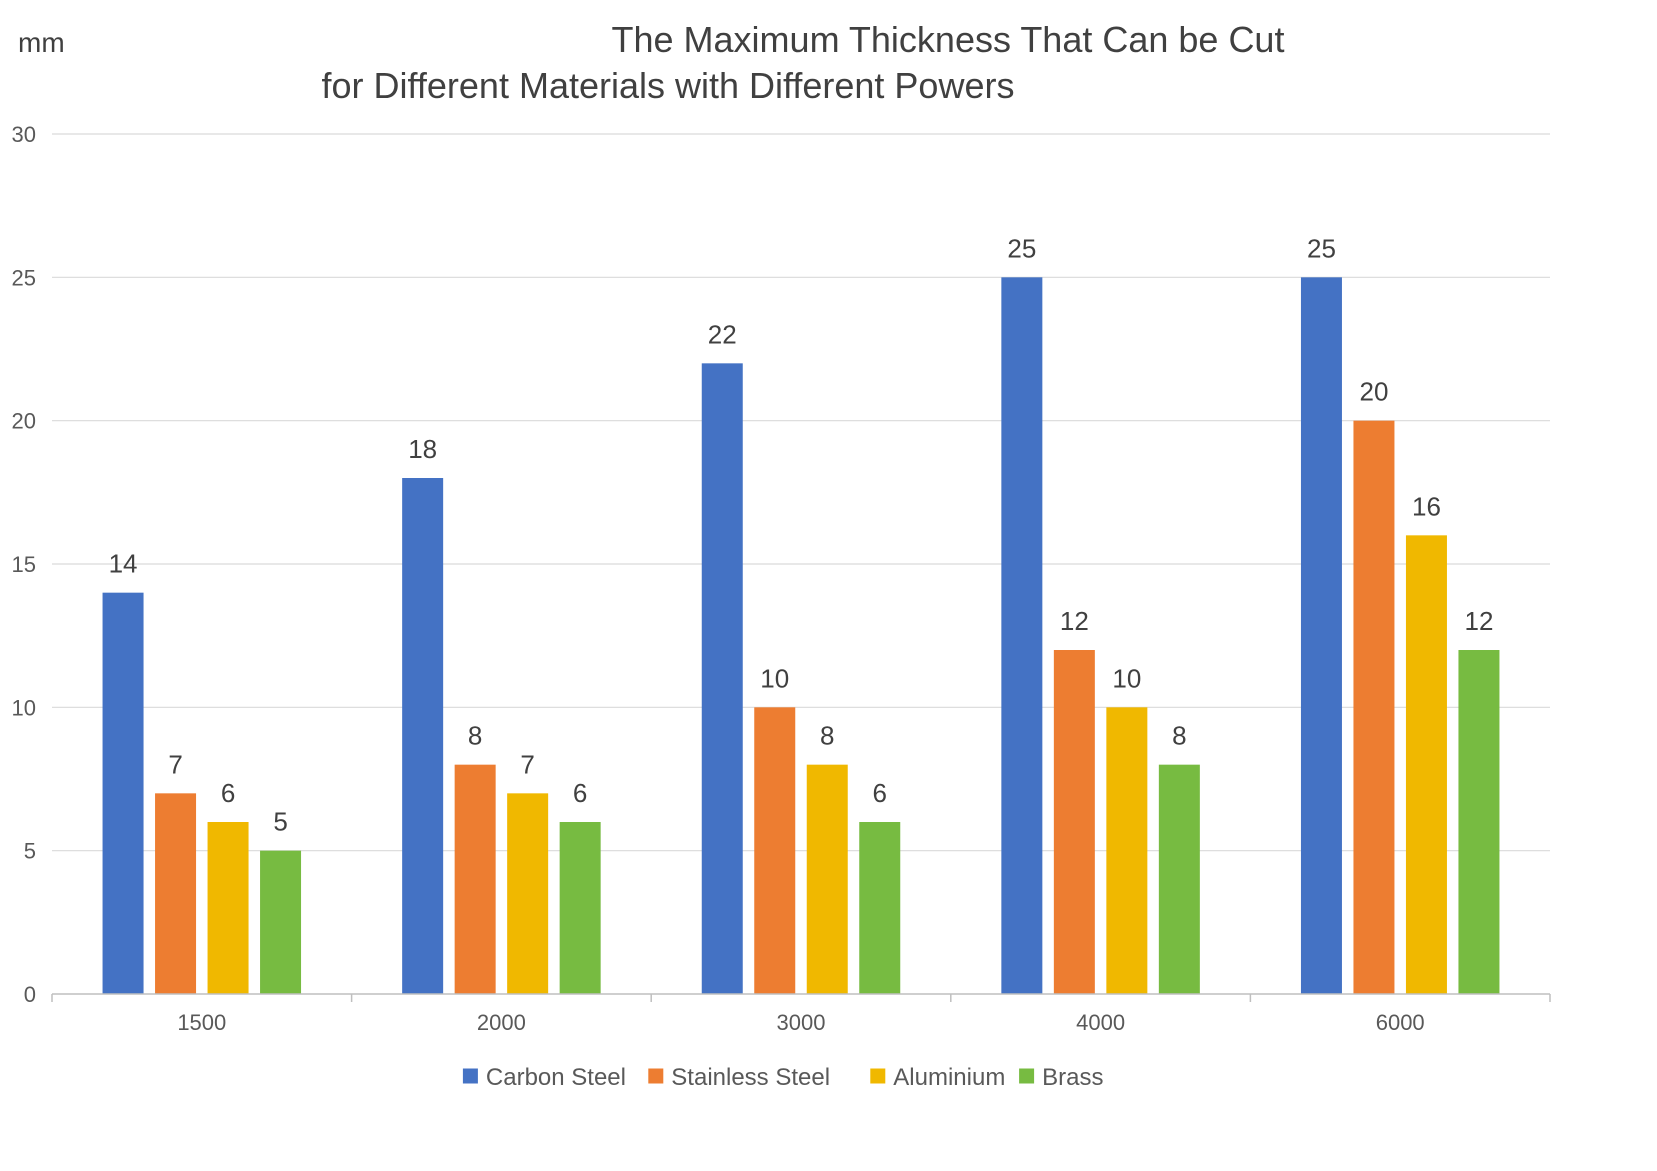 This screenshot has width=1657, height=1171. Describe the element at coordinates (475, 736) in the screenshot. I see `data-label-stainless-steel-2000: 8` at that location.